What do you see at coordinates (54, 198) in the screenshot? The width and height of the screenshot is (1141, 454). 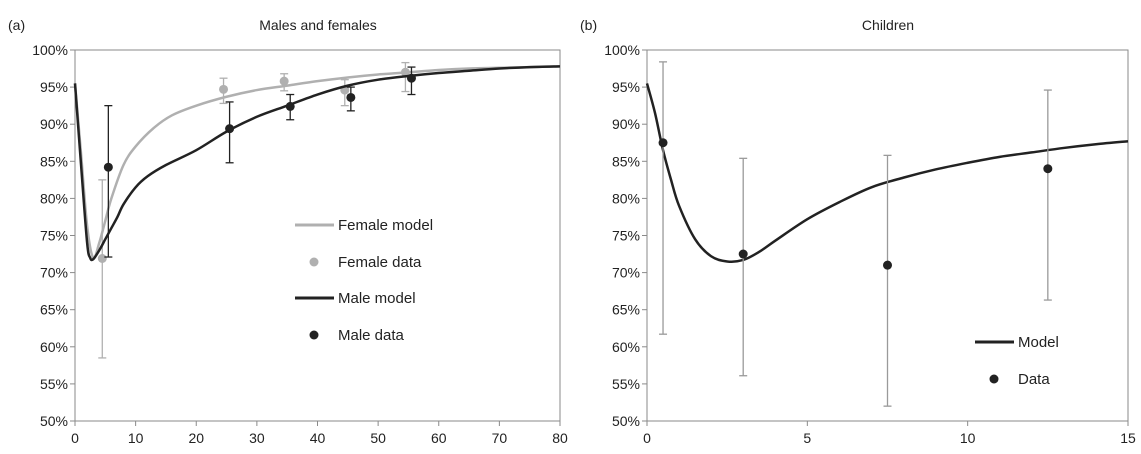 I see `panel-a-y-tick-label: 80%` at bounding box center [54, 198].